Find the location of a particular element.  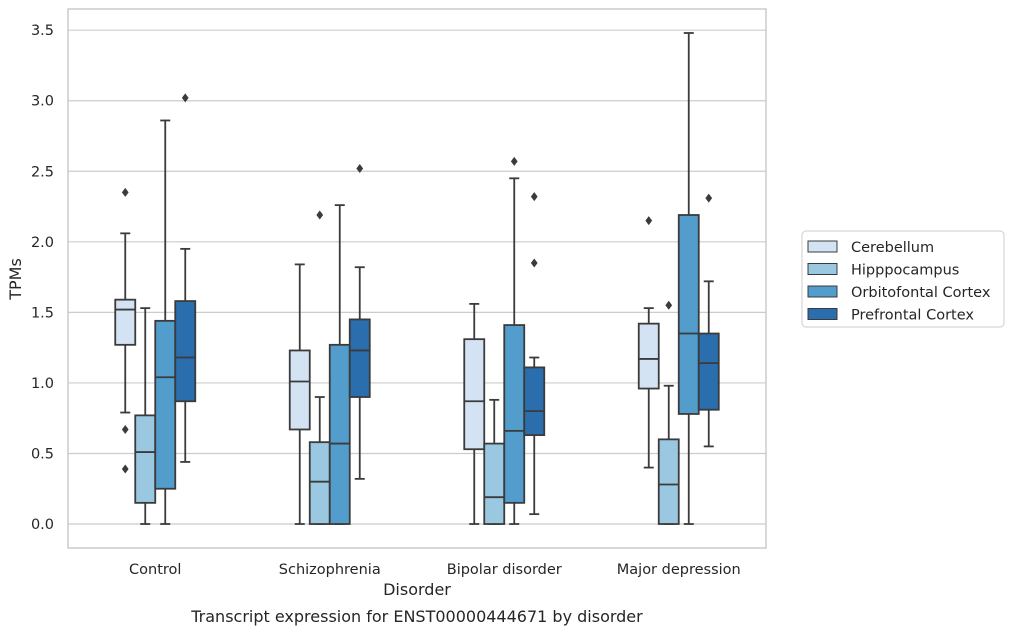

legend-entry: Cerebellum is located at coordinates (870, 248).